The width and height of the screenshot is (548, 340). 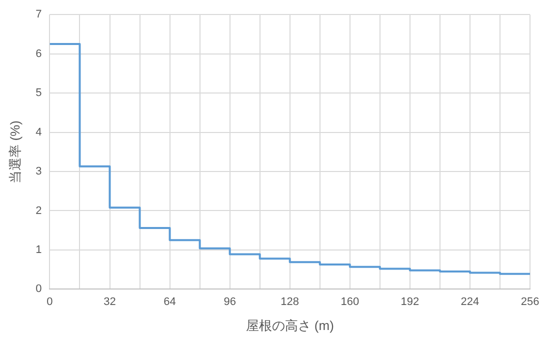 What do you see at coordinates (110, 302) in the screenshot?
I see `x-tick-label: 32` at bounding box center [110, 302].